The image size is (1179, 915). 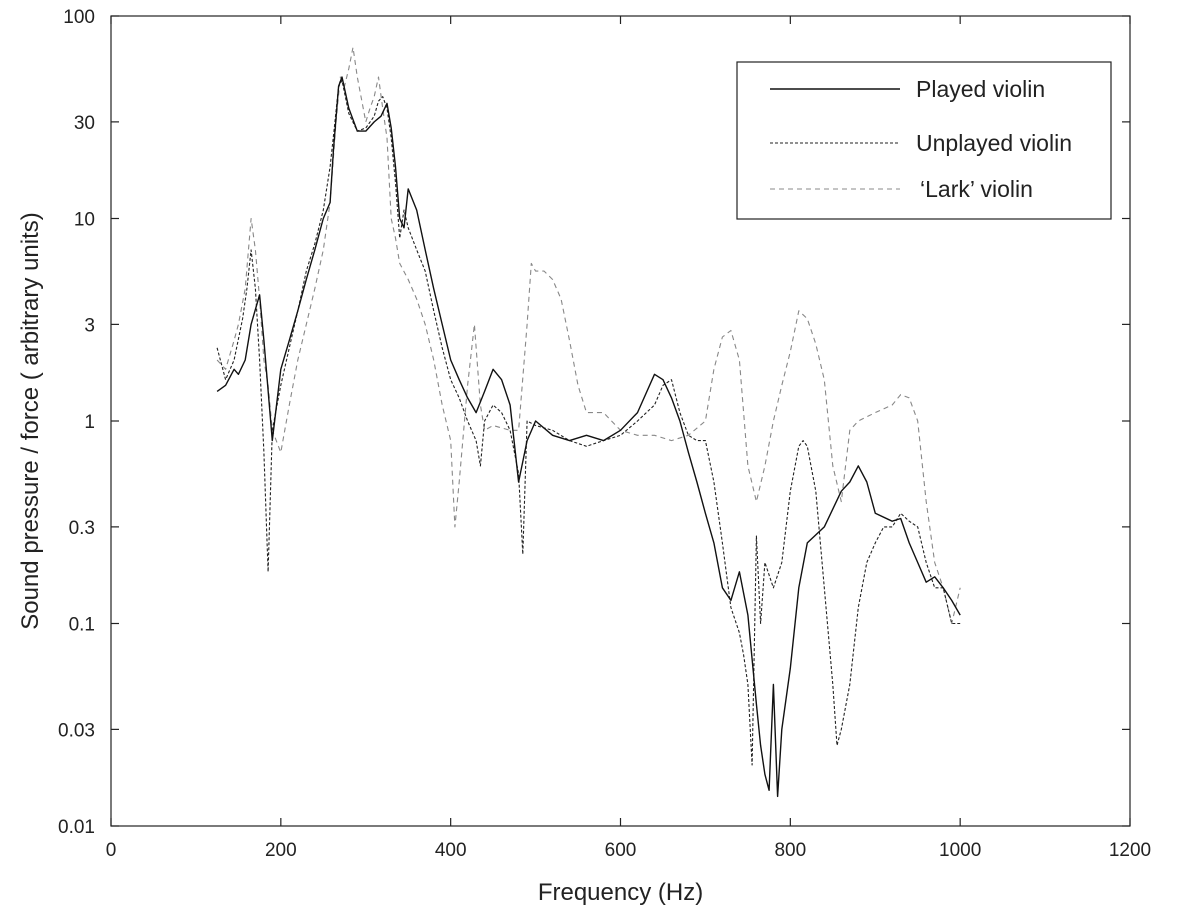 What do you see at coordinates (82, 625) in the screenshot?
I see `y-tick-label: 0.1` at bounding box center [82, 625].